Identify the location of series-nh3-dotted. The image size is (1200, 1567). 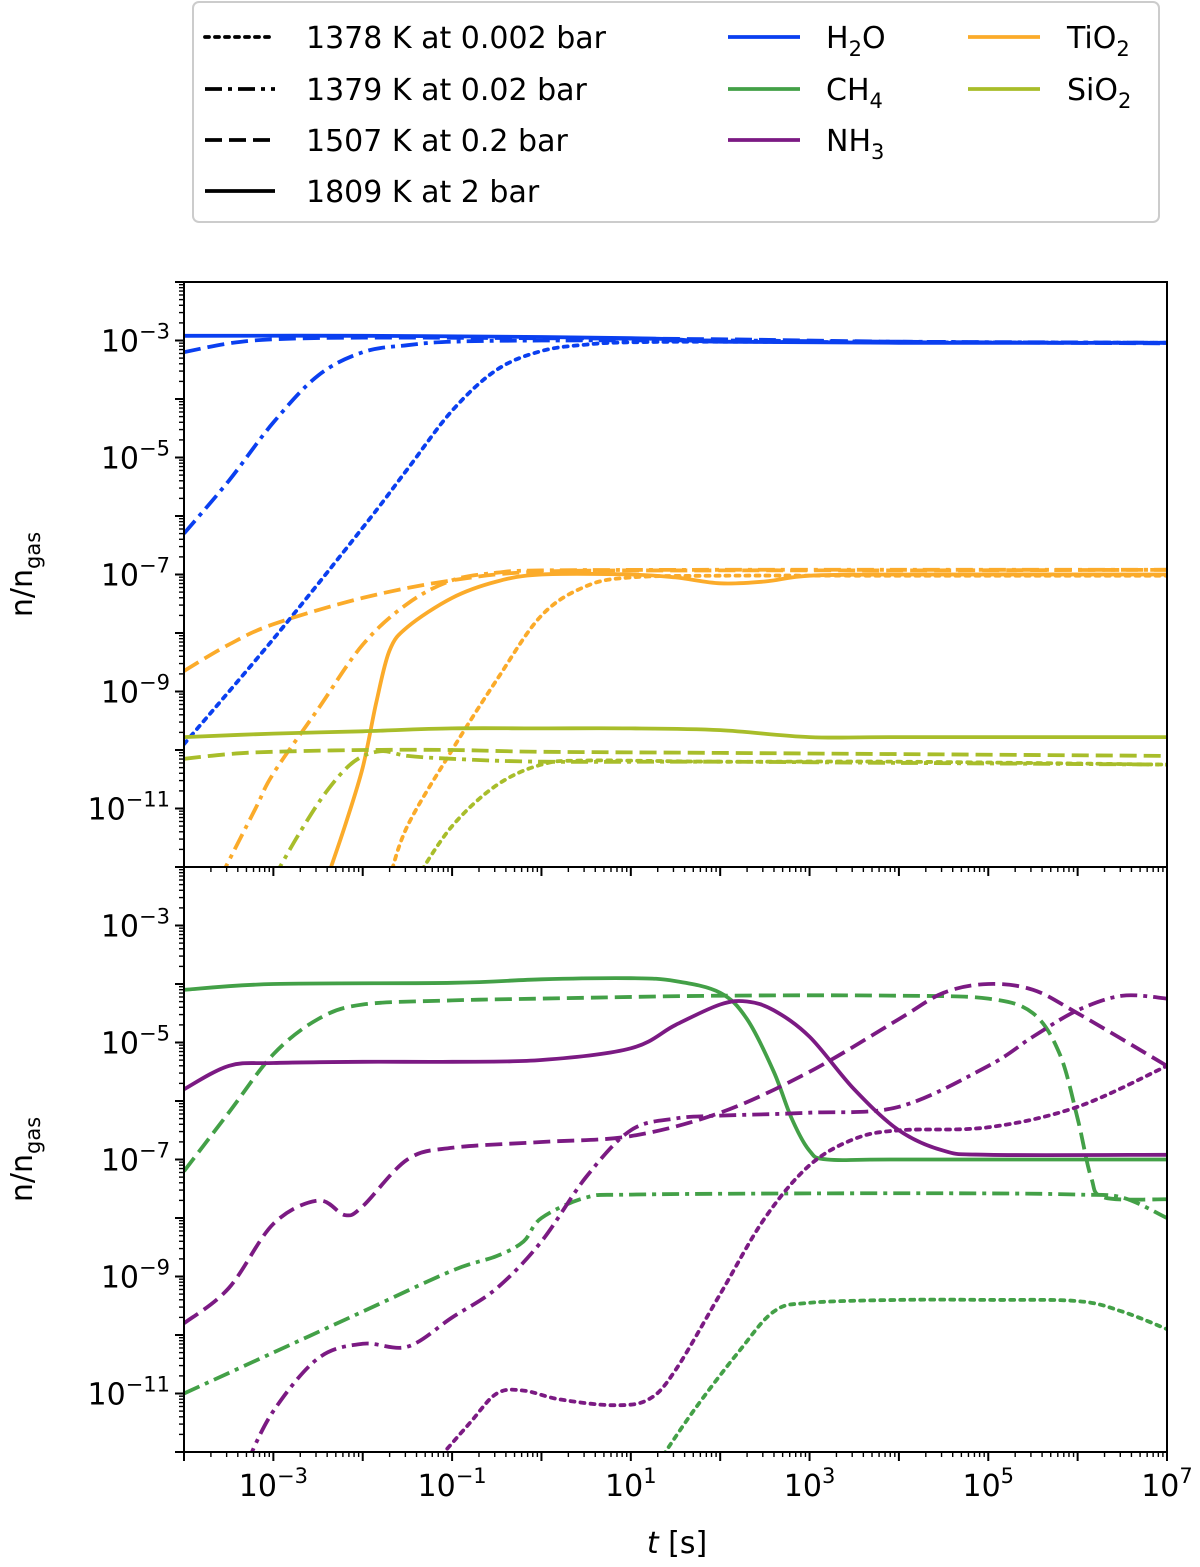
(804, 1258).